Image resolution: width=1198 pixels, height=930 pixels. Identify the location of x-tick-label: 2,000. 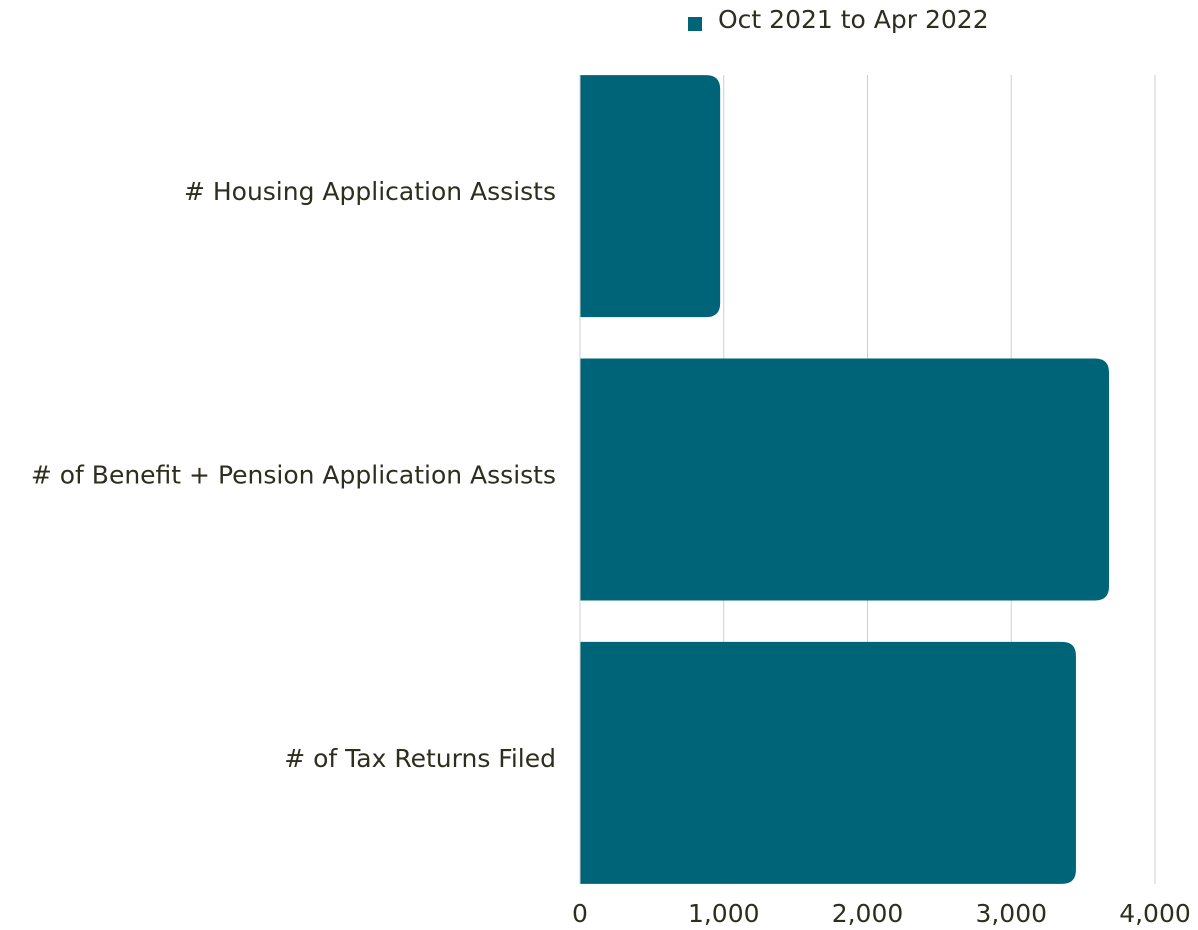
(868, 913).